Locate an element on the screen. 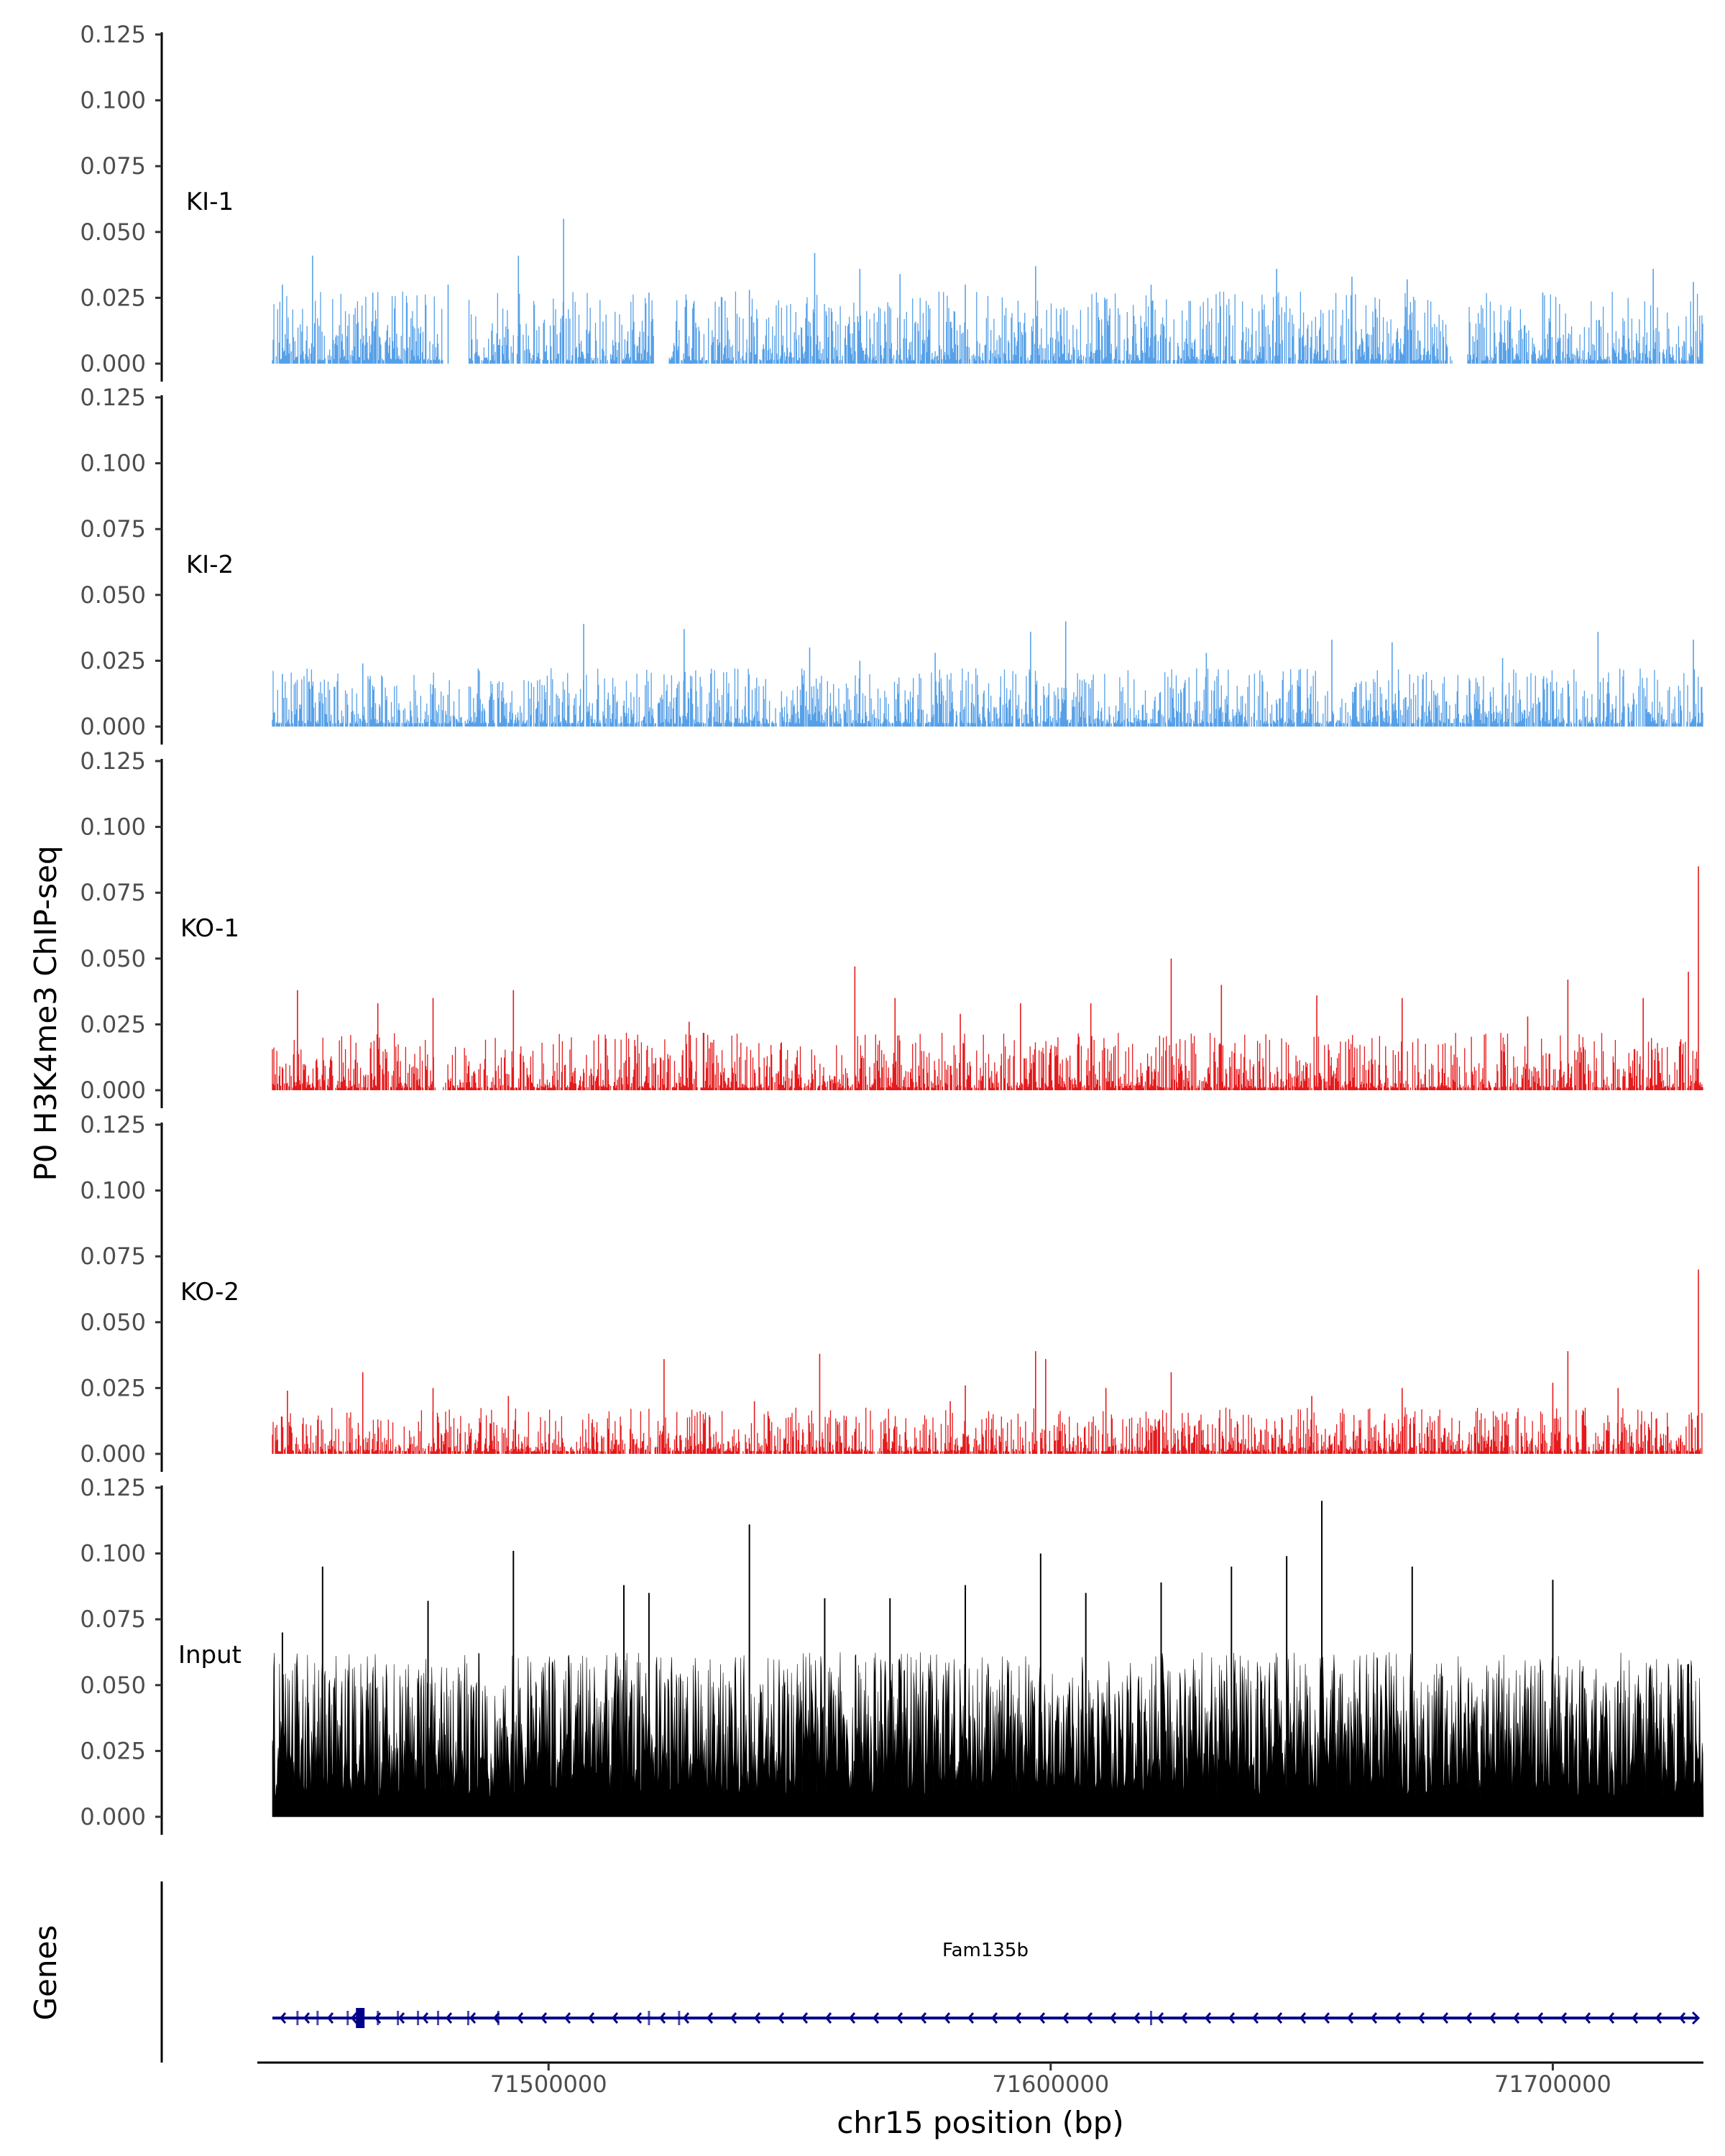 The width and height of the screenshot is (1725, 2156). track-label: KO-1 is located at coordinates (209, 928).